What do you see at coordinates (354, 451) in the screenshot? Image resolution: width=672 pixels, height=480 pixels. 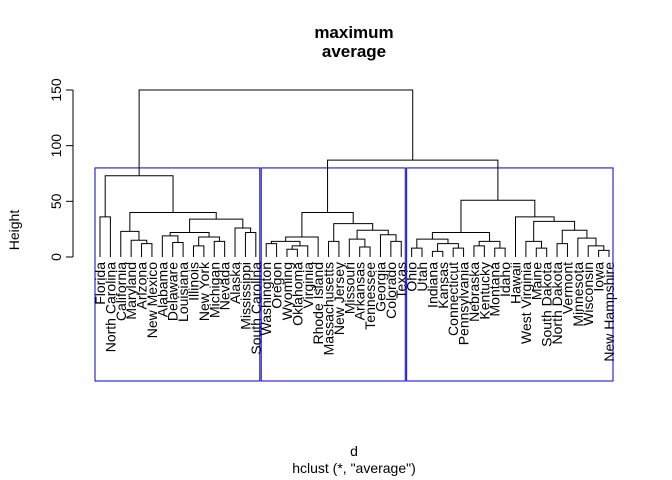 I see `x-axis-label: d` at bounding box center [354, 451].